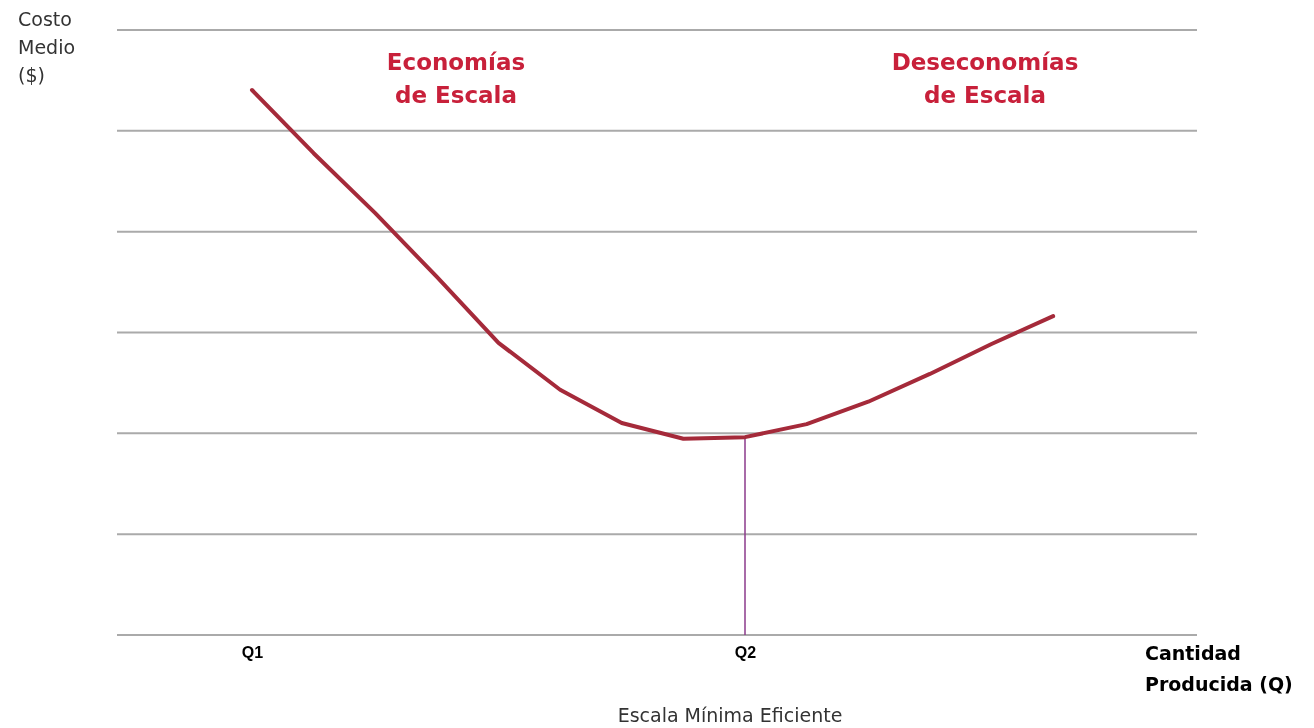 Image resolution: width=1314 pixels, height=728 pixels. What do you see at coordinates (252, 653) in the screenshot?
I see `x-tick-label: Q1` at bounding box center [252, 653].